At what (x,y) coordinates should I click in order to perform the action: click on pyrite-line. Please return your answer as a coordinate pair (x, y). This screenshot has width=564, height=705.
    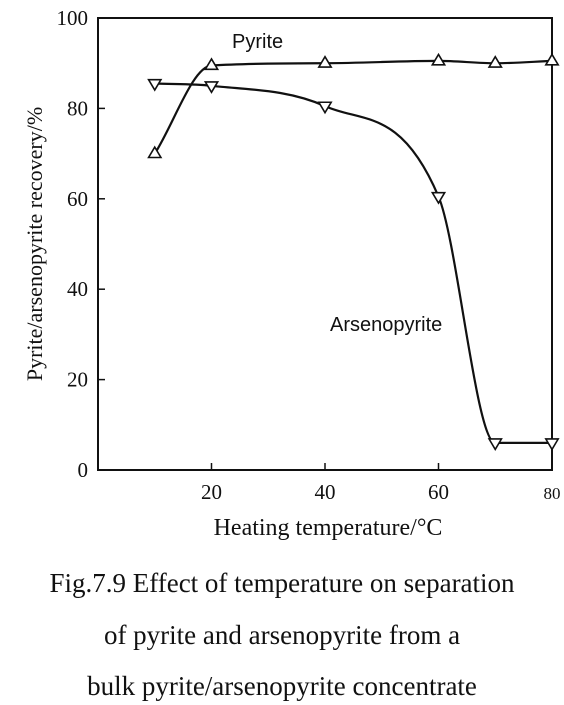
    Looking at the image, I should click on (353, 107).